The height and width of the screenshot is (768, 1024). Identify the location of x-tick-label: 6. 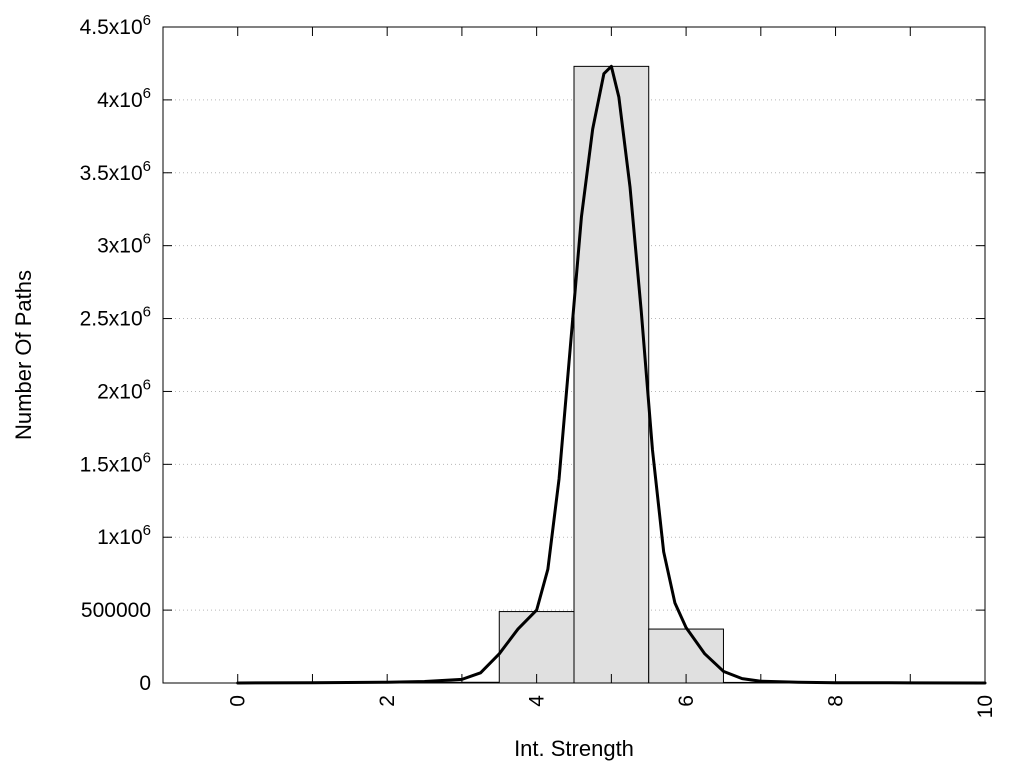
(686, 701).